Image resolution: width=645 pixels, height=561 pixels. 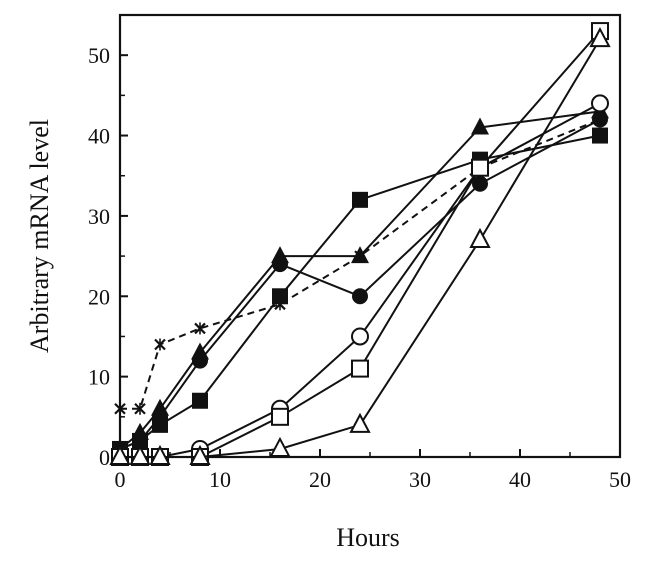 What do you see at coordinates (368, 537) in the screenshot?
I see `x-axis-title: Hours` at bounding box center [368, 537].